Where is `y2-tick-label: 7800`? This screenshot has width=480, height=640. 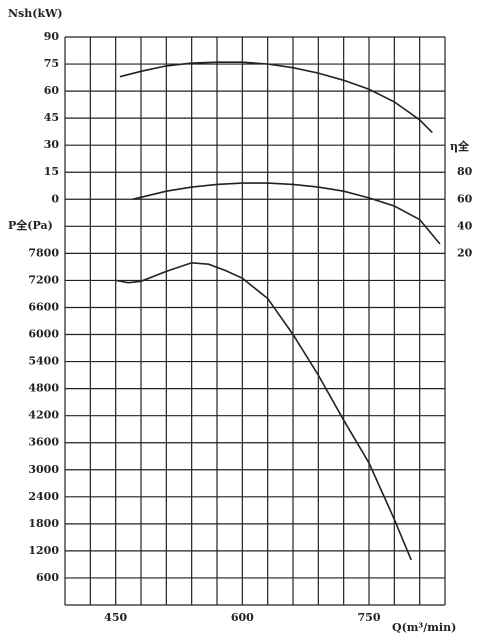
y2-tick-label: 7800 is located at coordinates (43, 252).